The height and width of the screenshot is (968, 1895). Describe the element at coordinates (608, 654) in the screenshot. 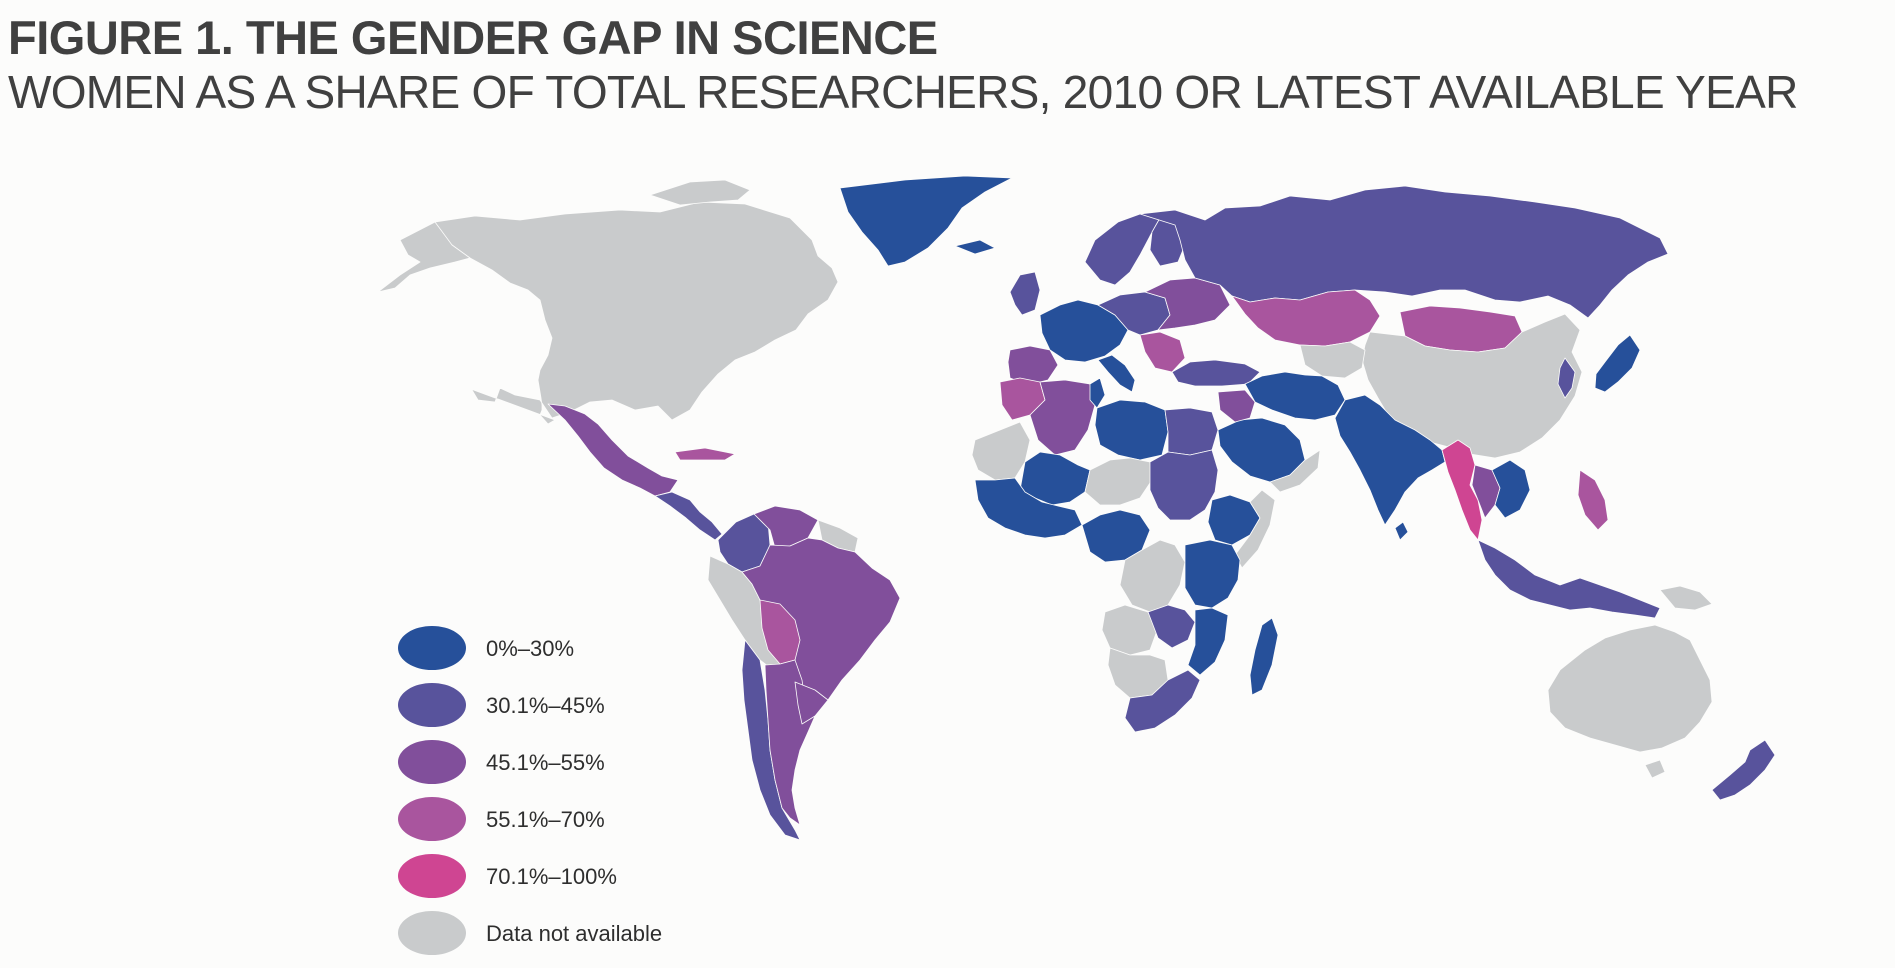

I see `legend-item: 0%–30%` at that location.